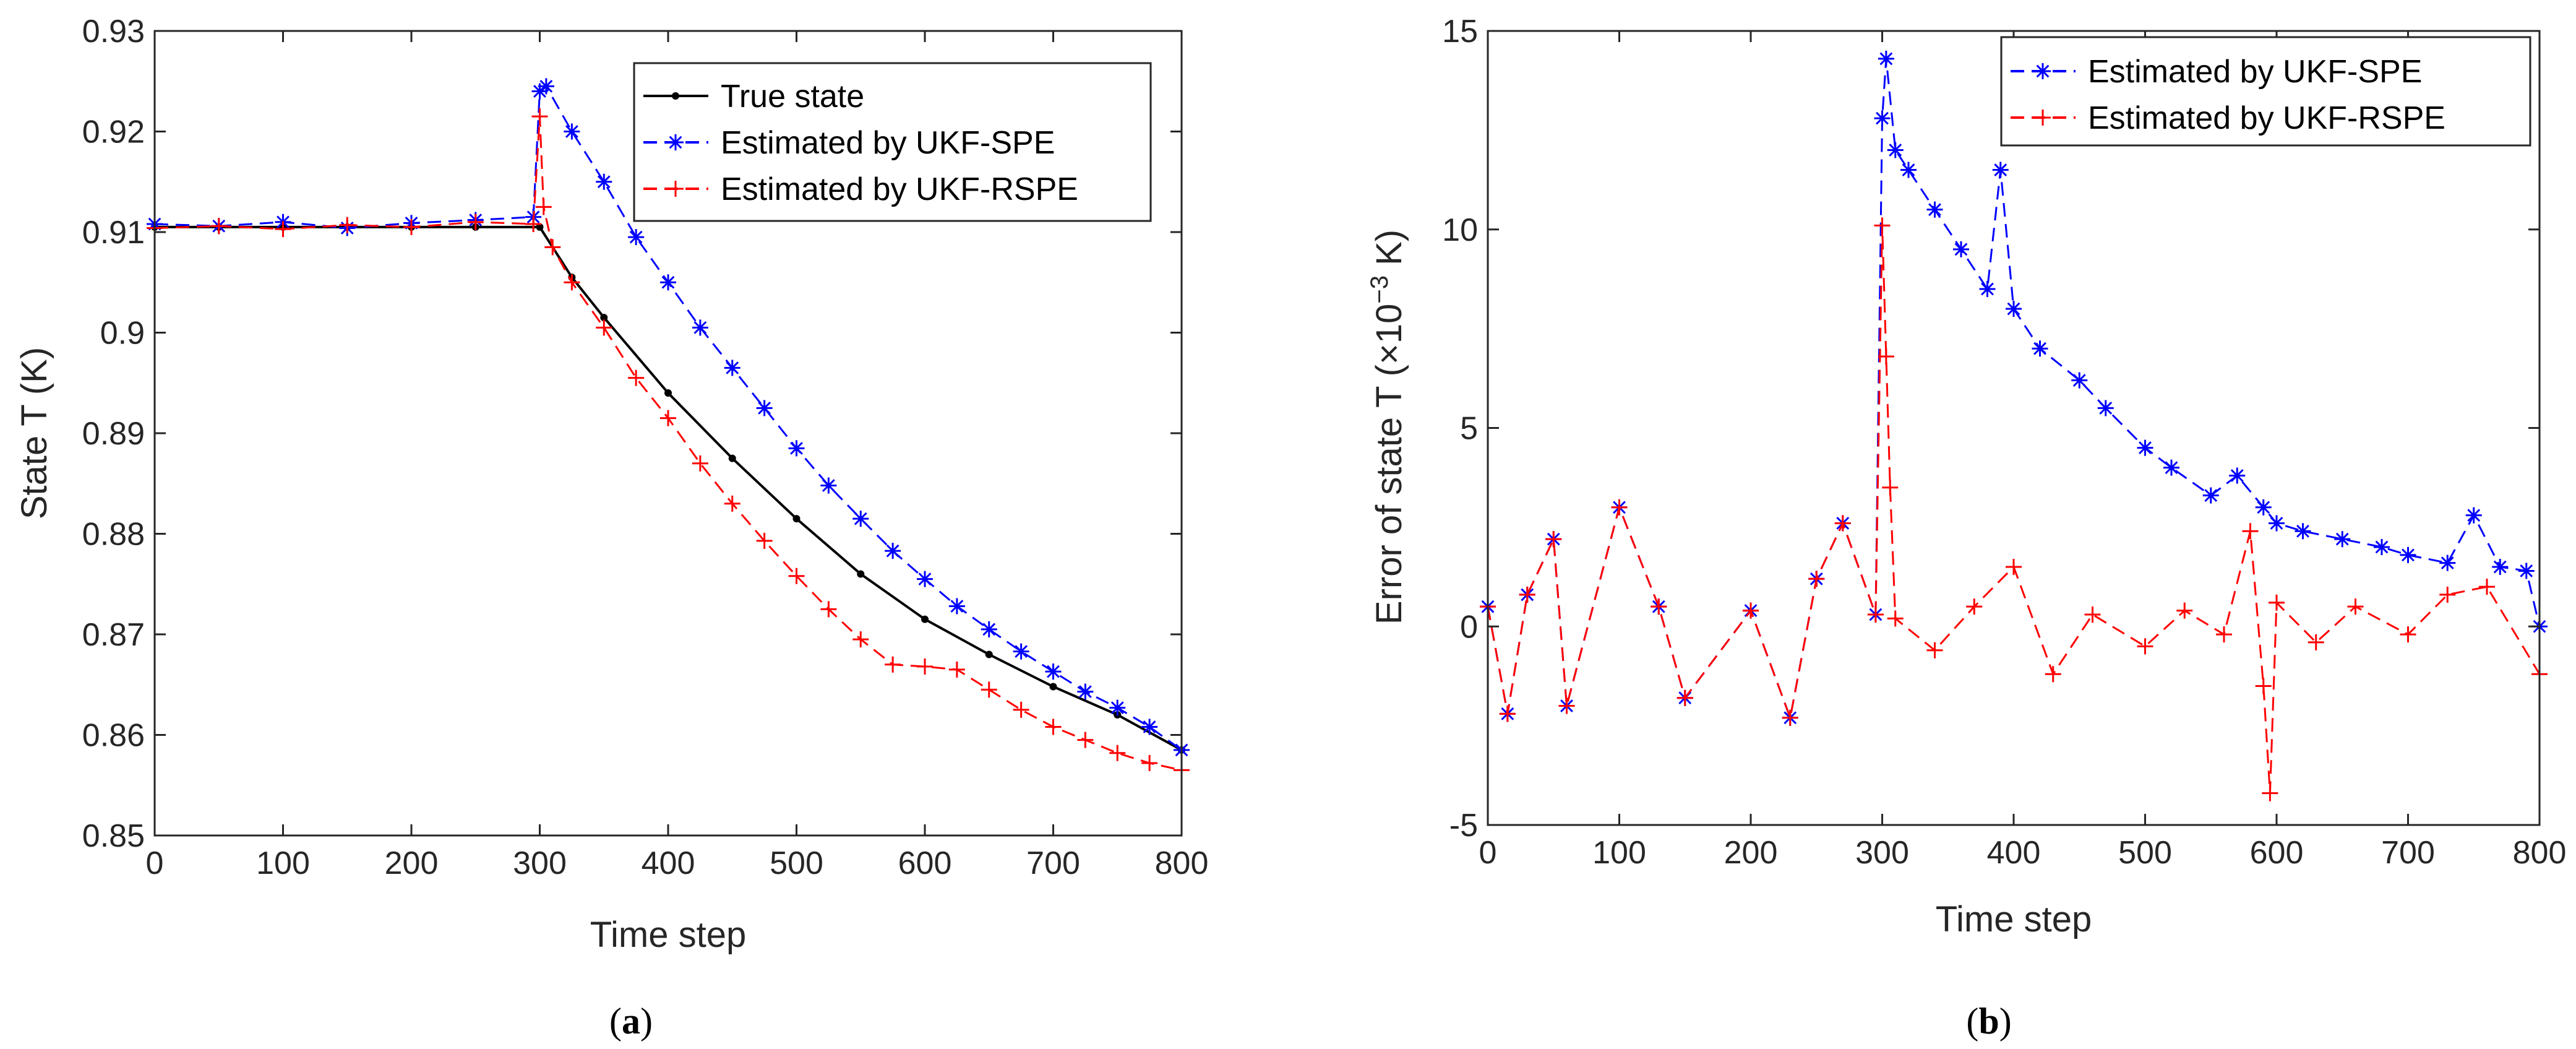  Describe the element at coordinates (796, 863) in the screenshot. I see `x-tick-label-a-5: 500` at that location.